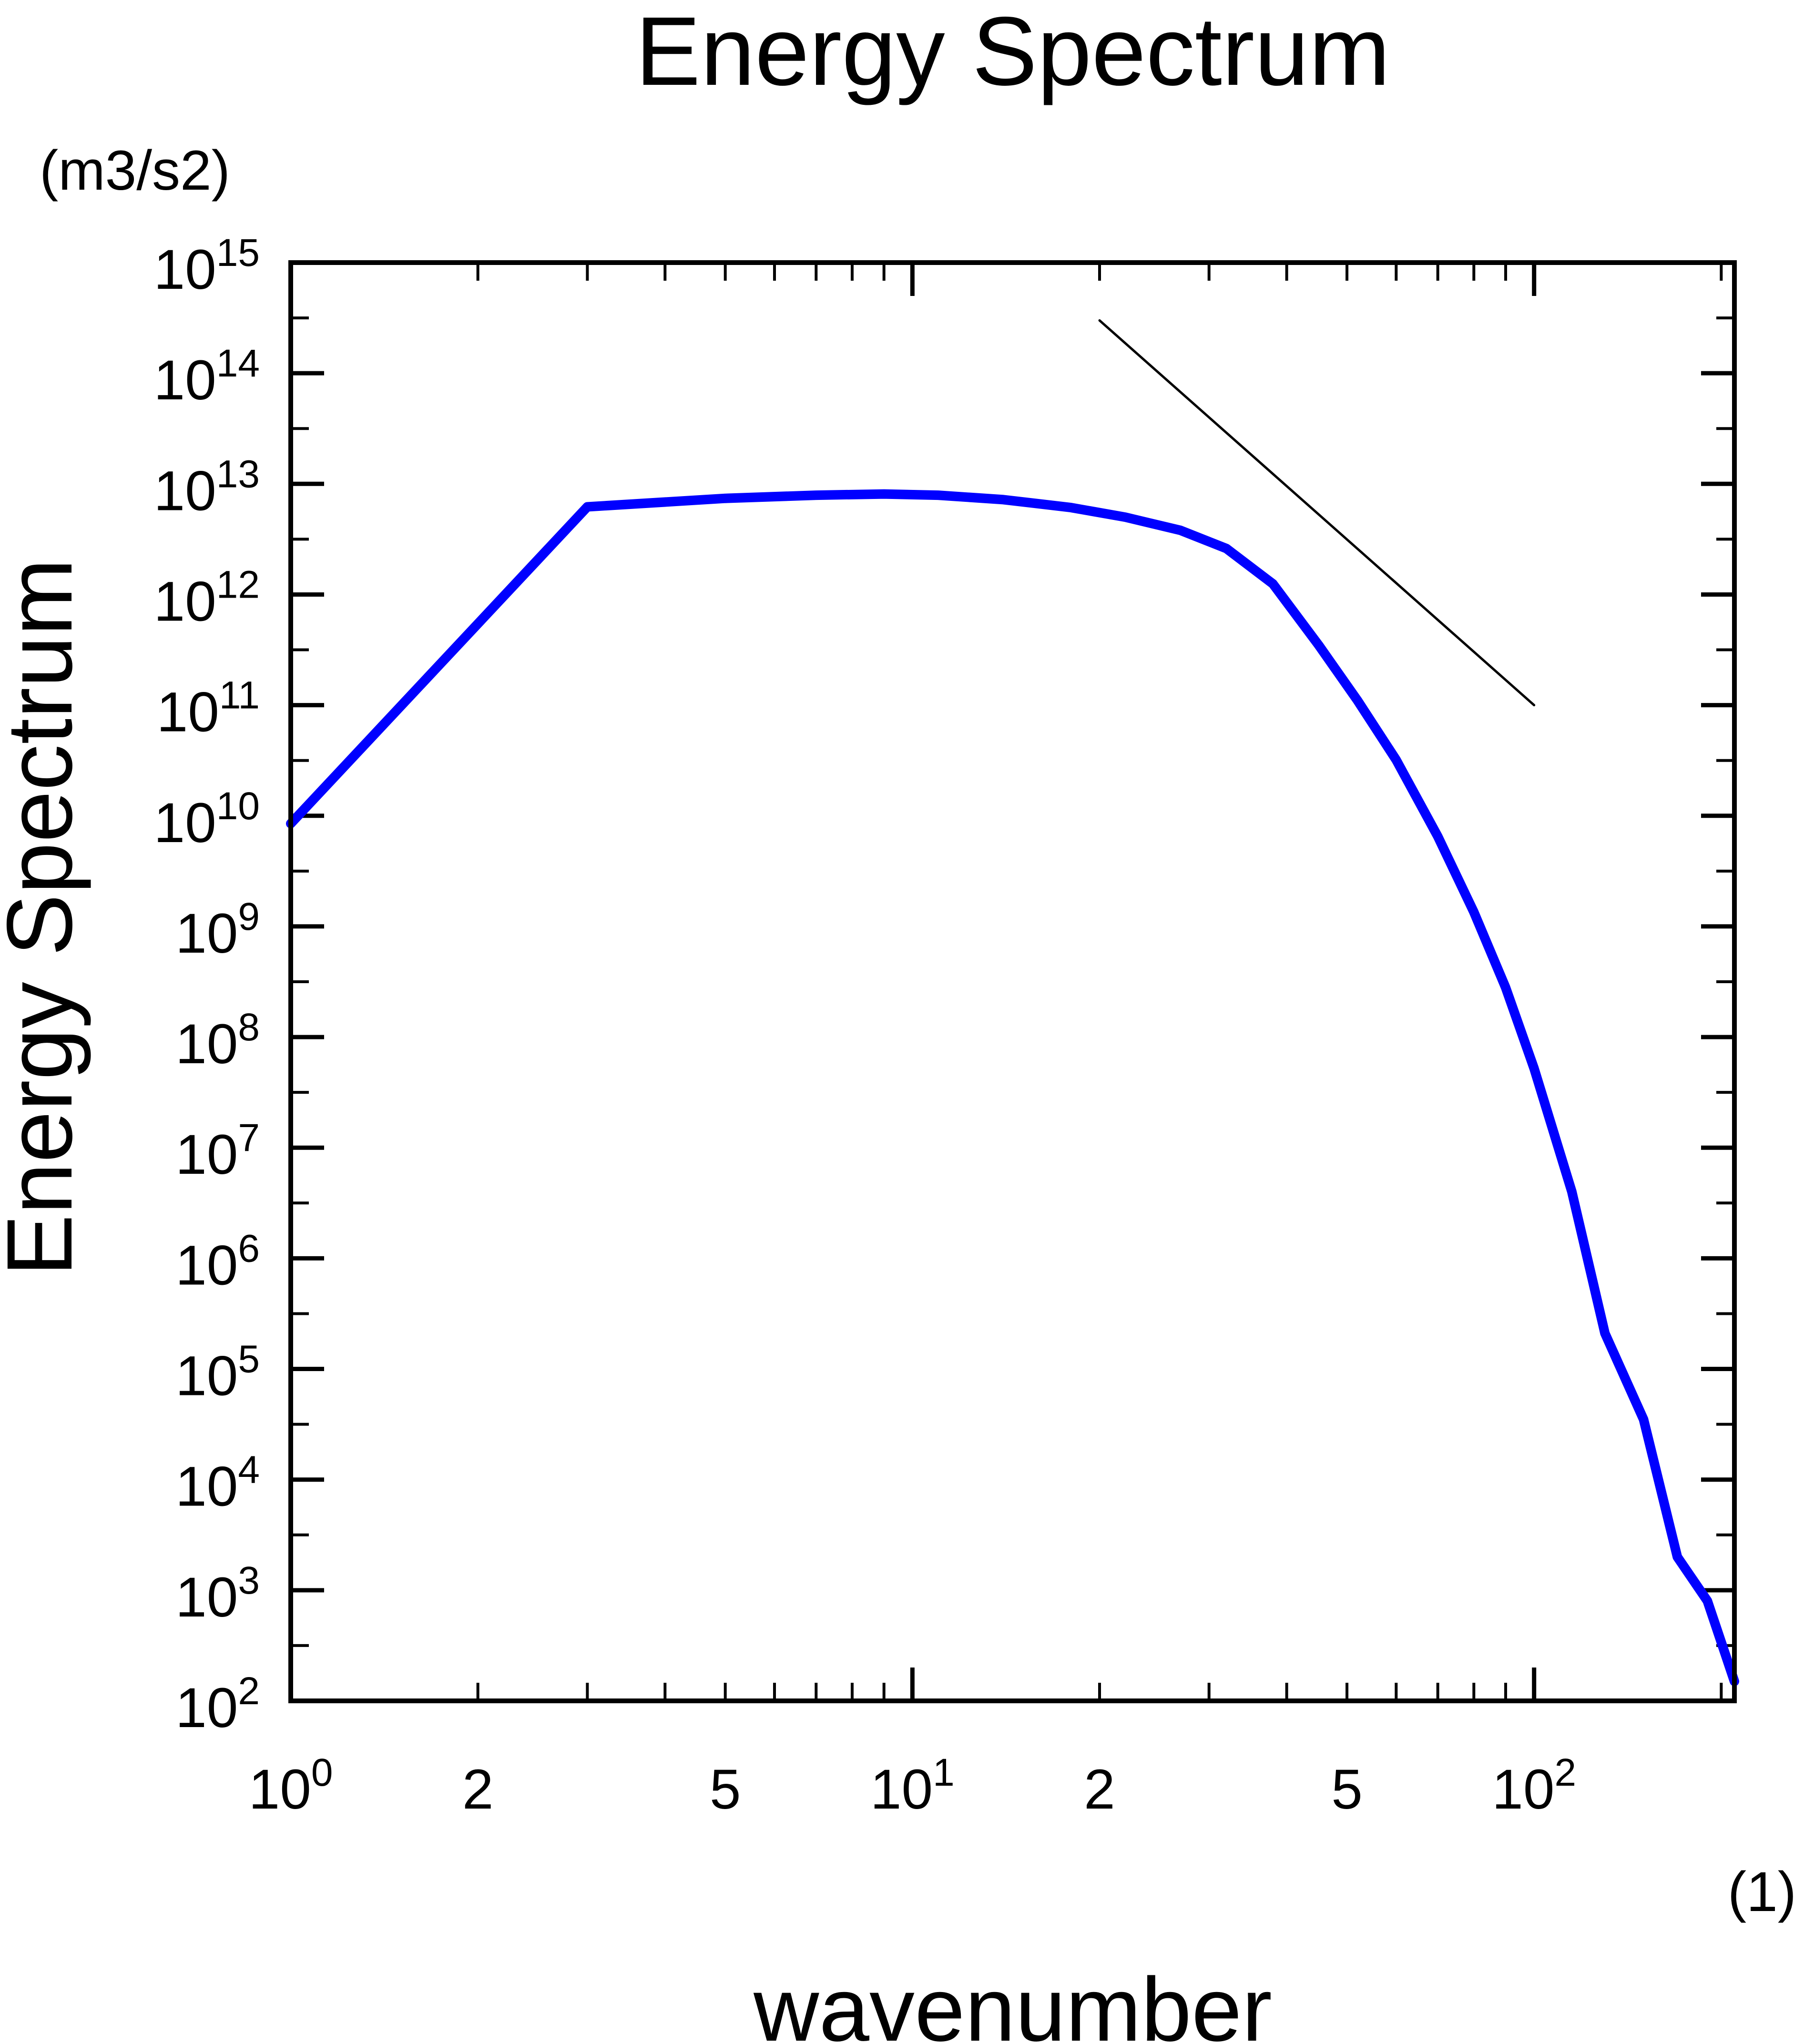 The height and width of the screenshot is (2044, 1804). What do you see at coordinates (207, 819) in the screenshot?
I see `y-tick-label: 10¹⁰` at bounding box center [207, 819].